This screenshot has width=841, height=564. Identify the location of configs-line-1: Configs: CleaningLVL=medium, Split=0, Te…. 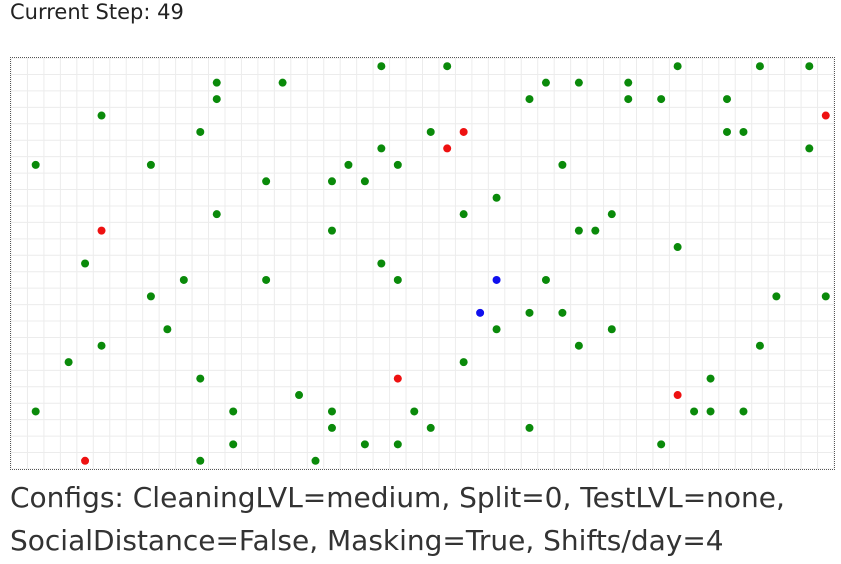
(397, 497).